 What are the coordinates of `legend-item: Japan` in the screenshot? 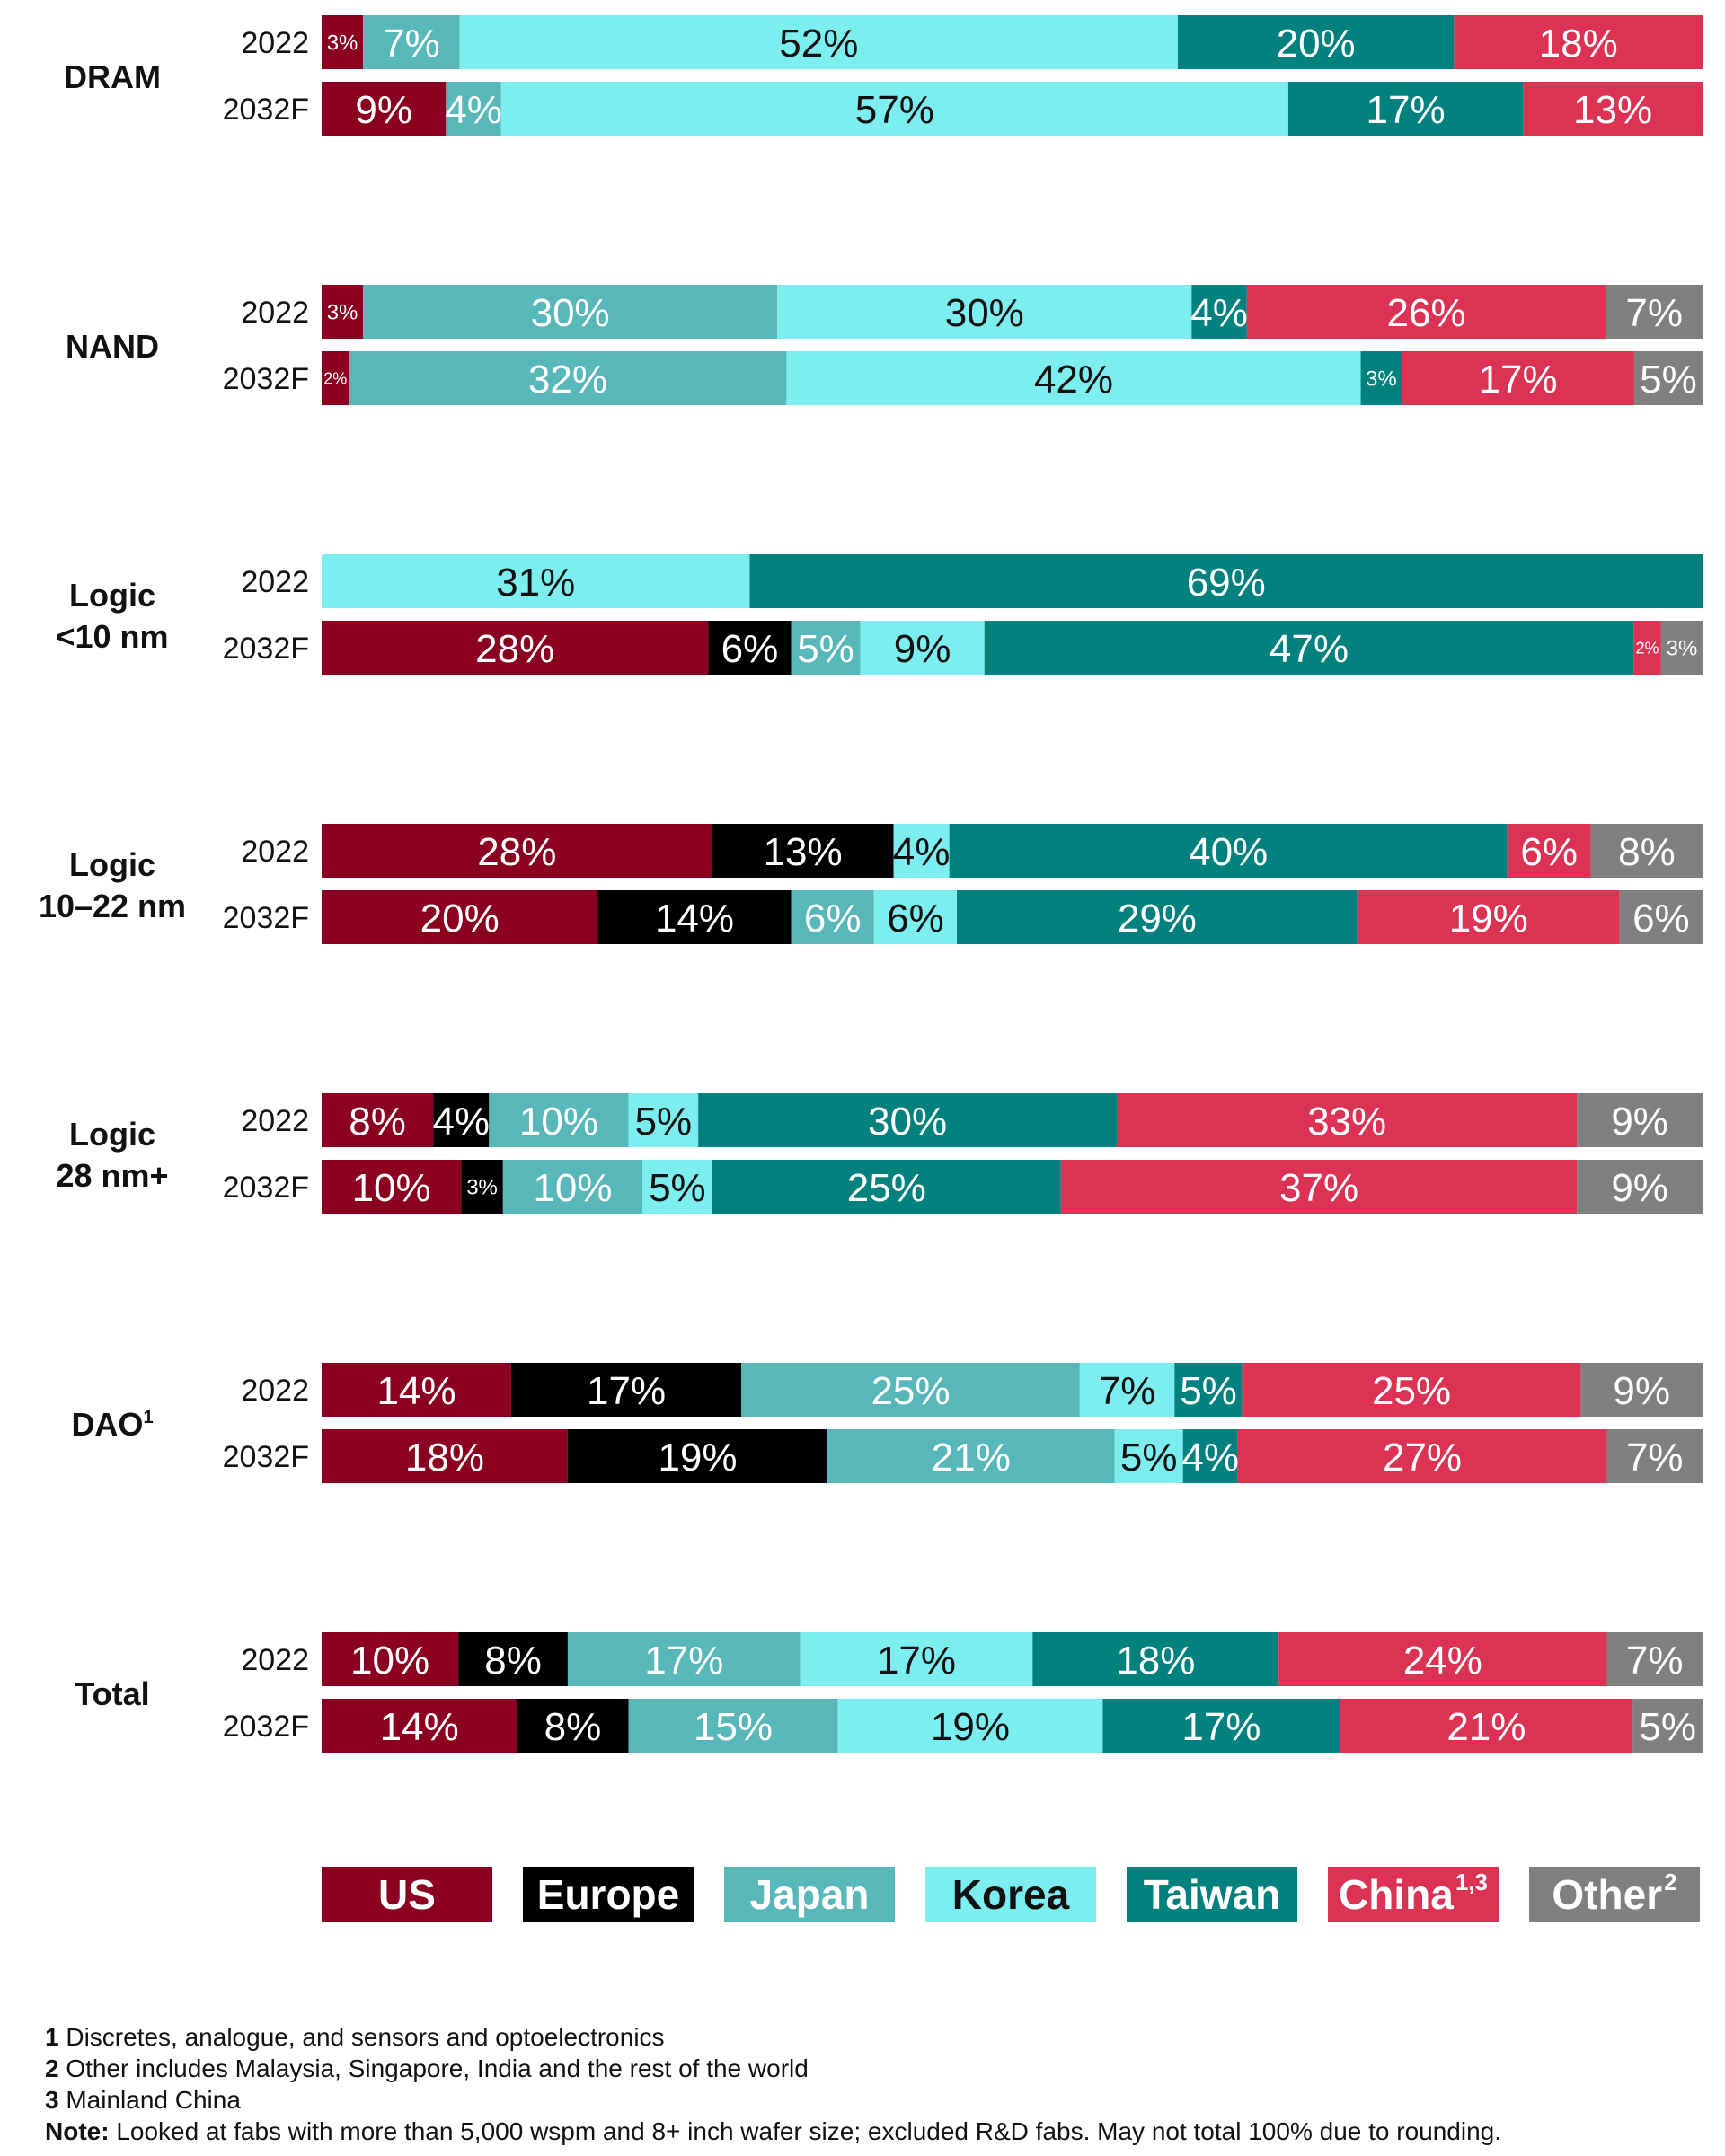 It's located at (809, 1895).